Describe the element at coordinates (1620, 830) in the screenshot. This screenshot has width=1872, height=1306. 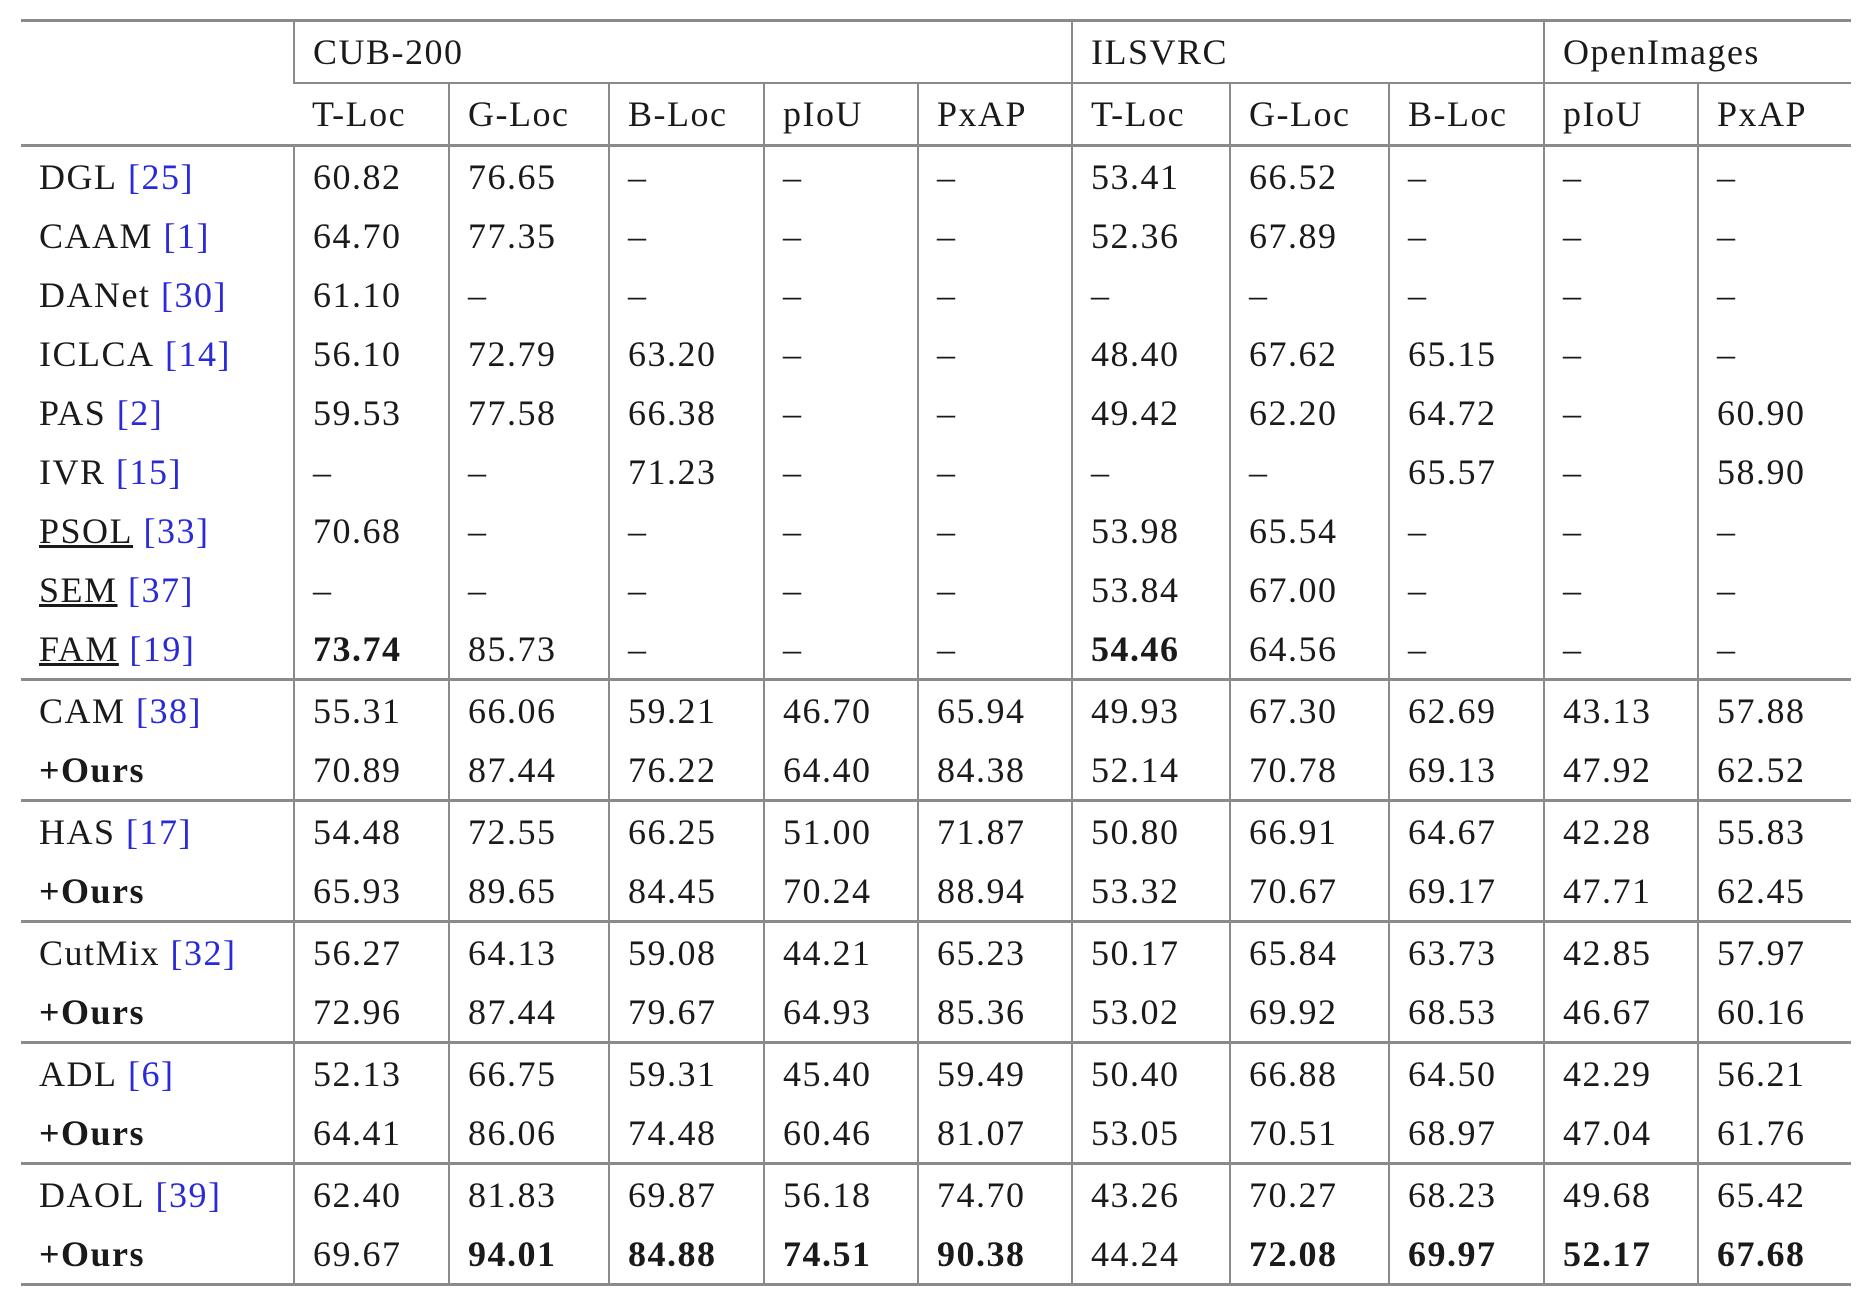
I see `value-cell: 42.28` at that location.